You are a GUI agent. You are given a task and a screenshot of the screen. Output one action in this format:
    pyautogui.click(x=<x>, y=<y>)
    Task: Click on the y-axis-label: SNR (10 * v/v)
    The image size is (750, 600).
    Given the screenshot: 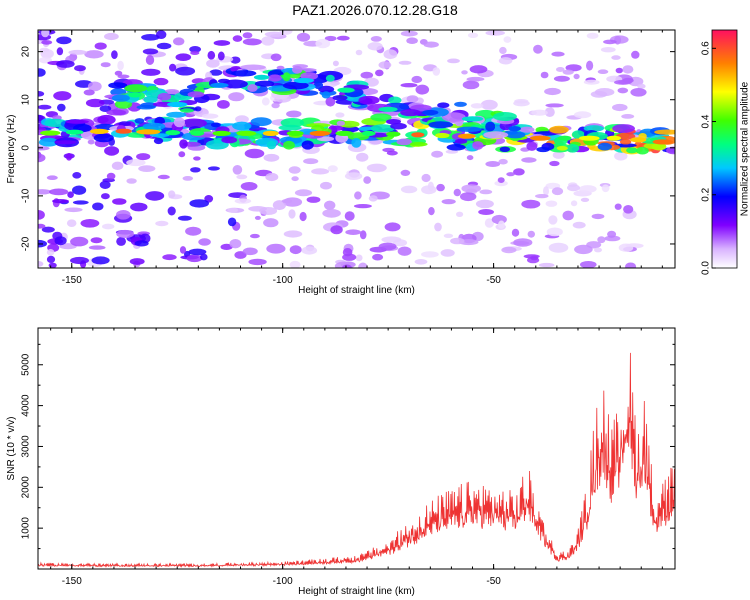 What is the action you would take?
    pyautogui.click(x=11, y=449)
    